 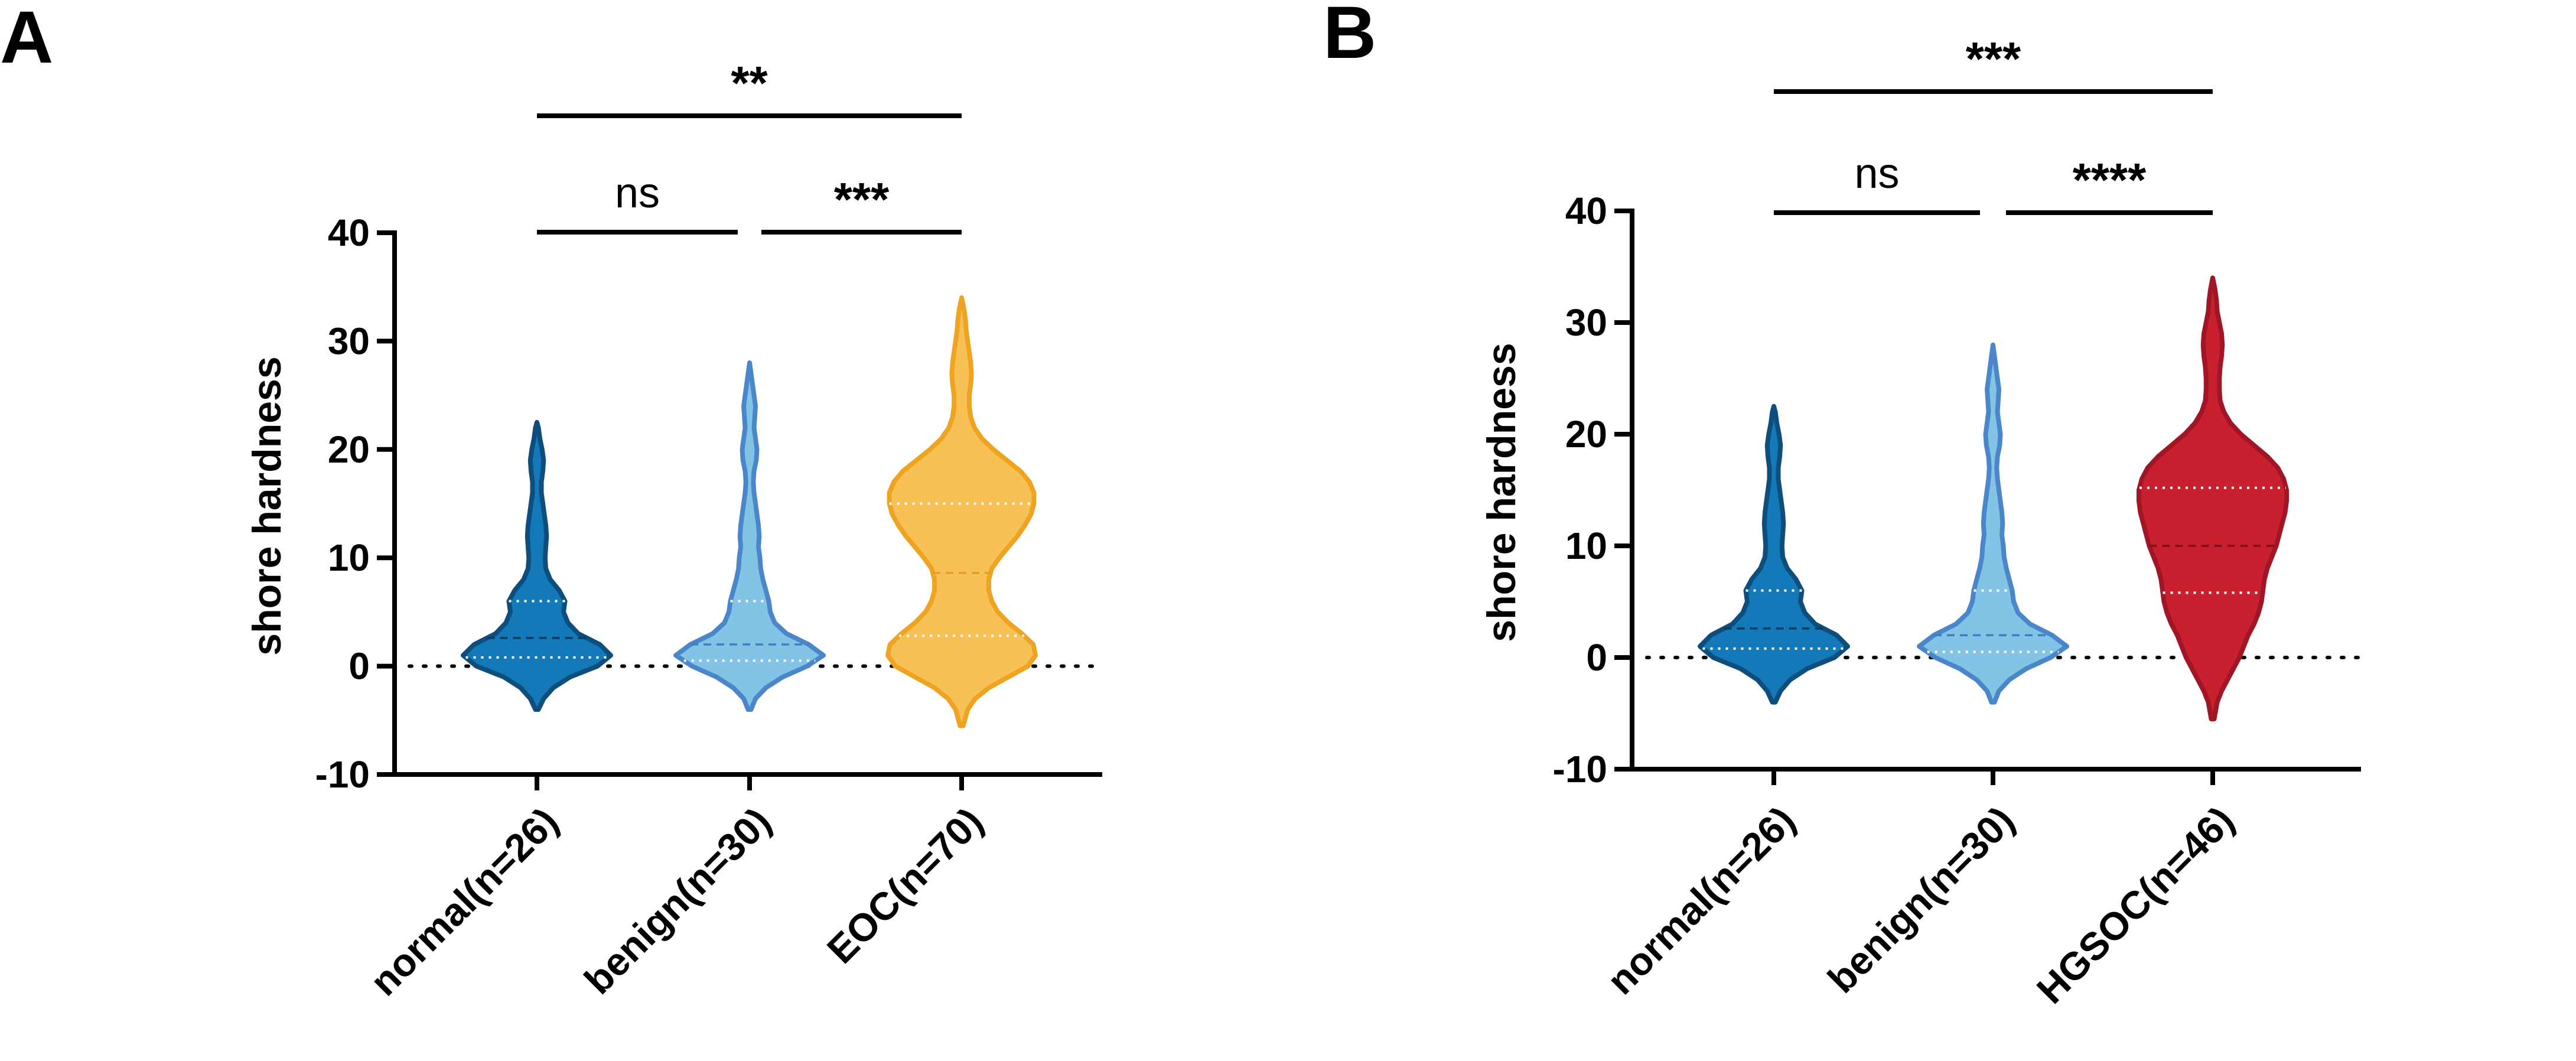 I want to click on x-tick-label: HGSOC(n=46), so click(x=2135, y=905).